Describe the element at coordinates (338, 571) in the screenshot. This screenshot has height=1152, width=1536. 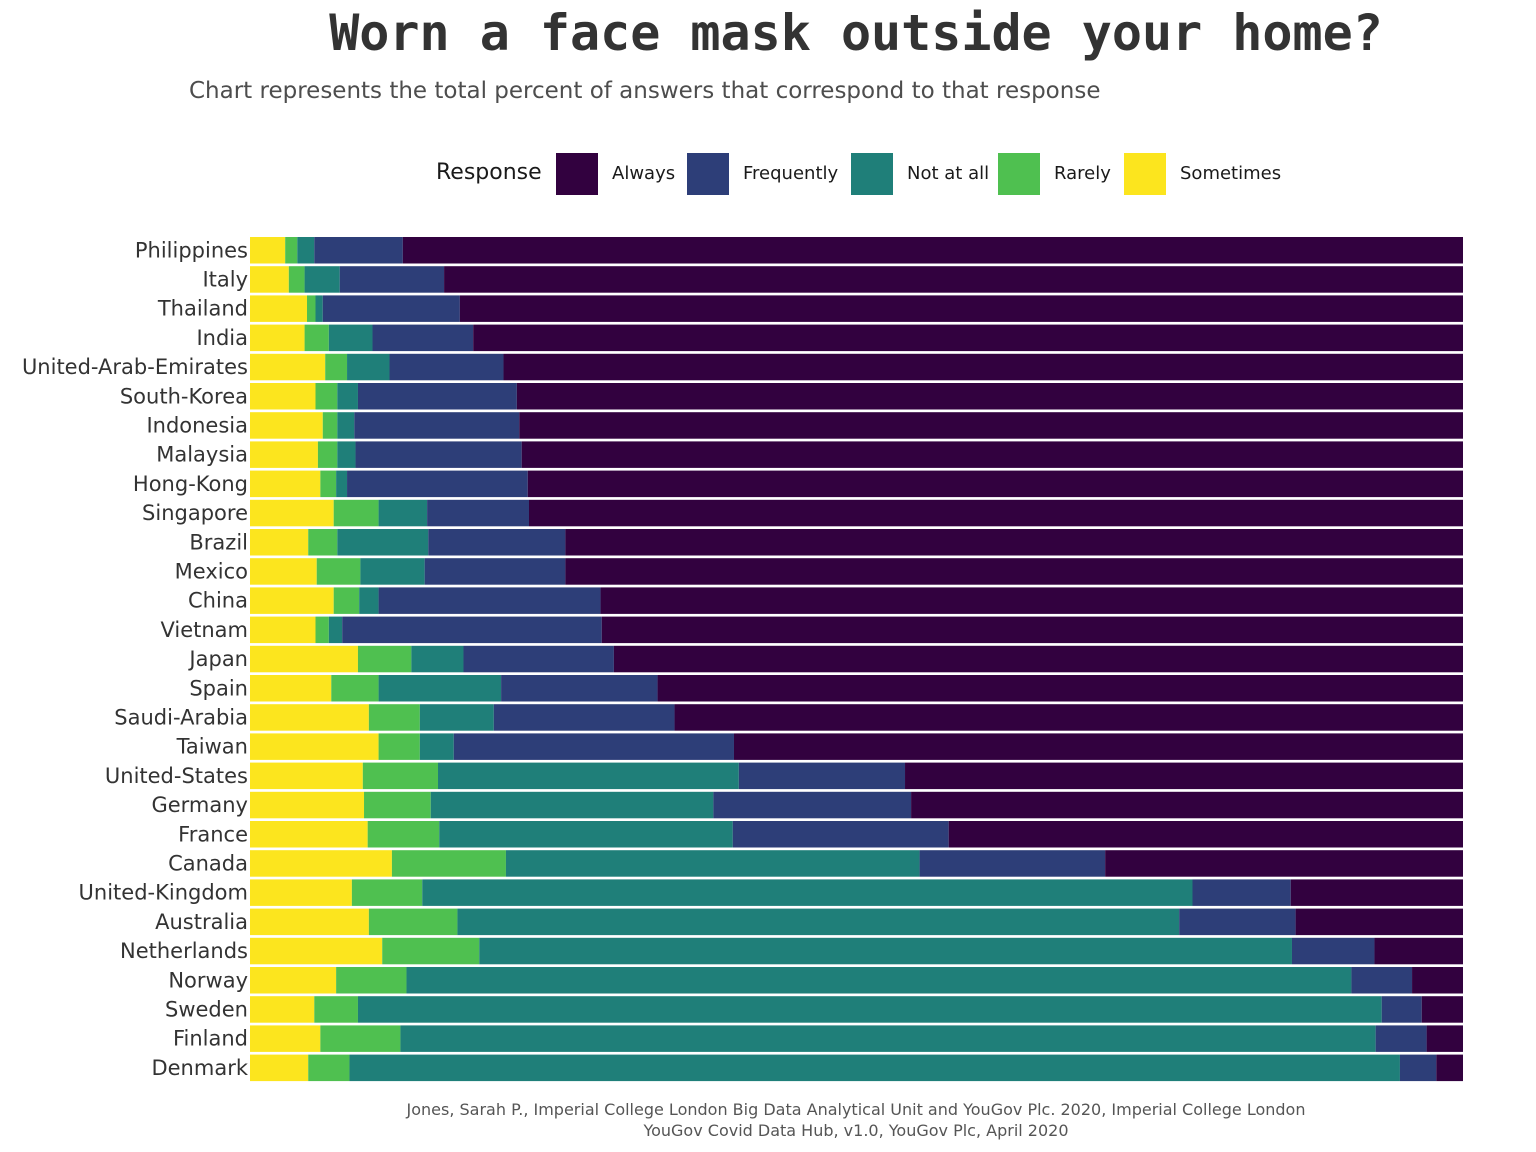
I see `bar-segment-mexico-rarely` at that location.